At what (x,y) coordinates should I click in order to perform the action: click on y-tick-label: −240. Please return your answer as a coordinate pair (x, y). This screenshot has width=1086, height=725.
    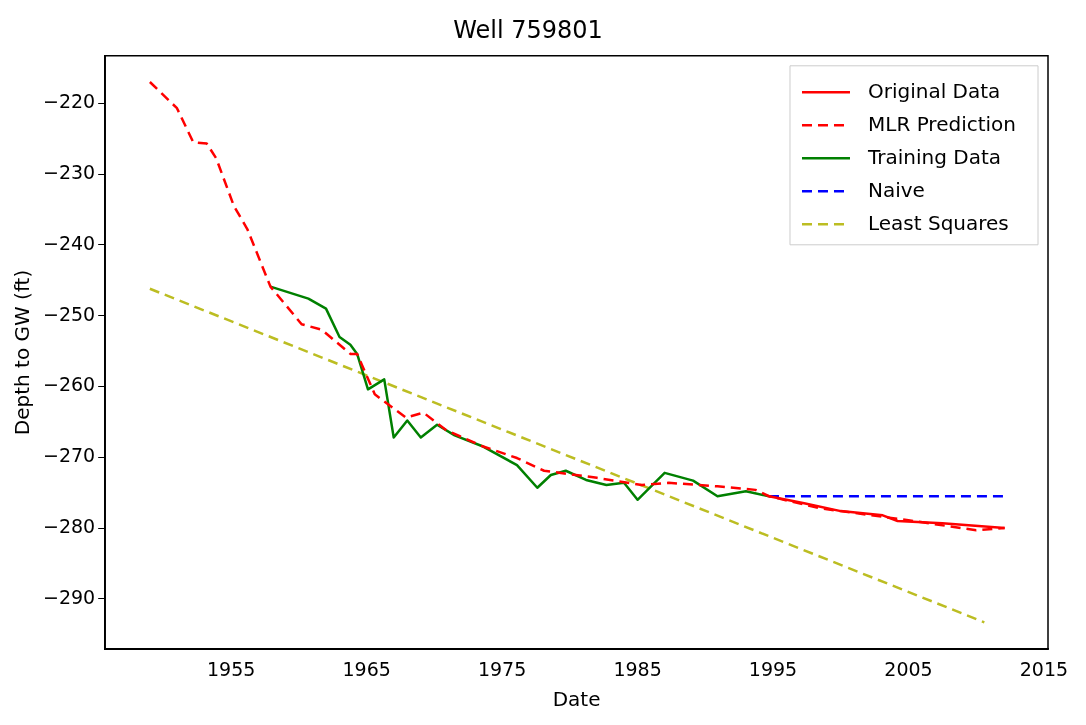
    Looking at the image, I should click on (69, 242).